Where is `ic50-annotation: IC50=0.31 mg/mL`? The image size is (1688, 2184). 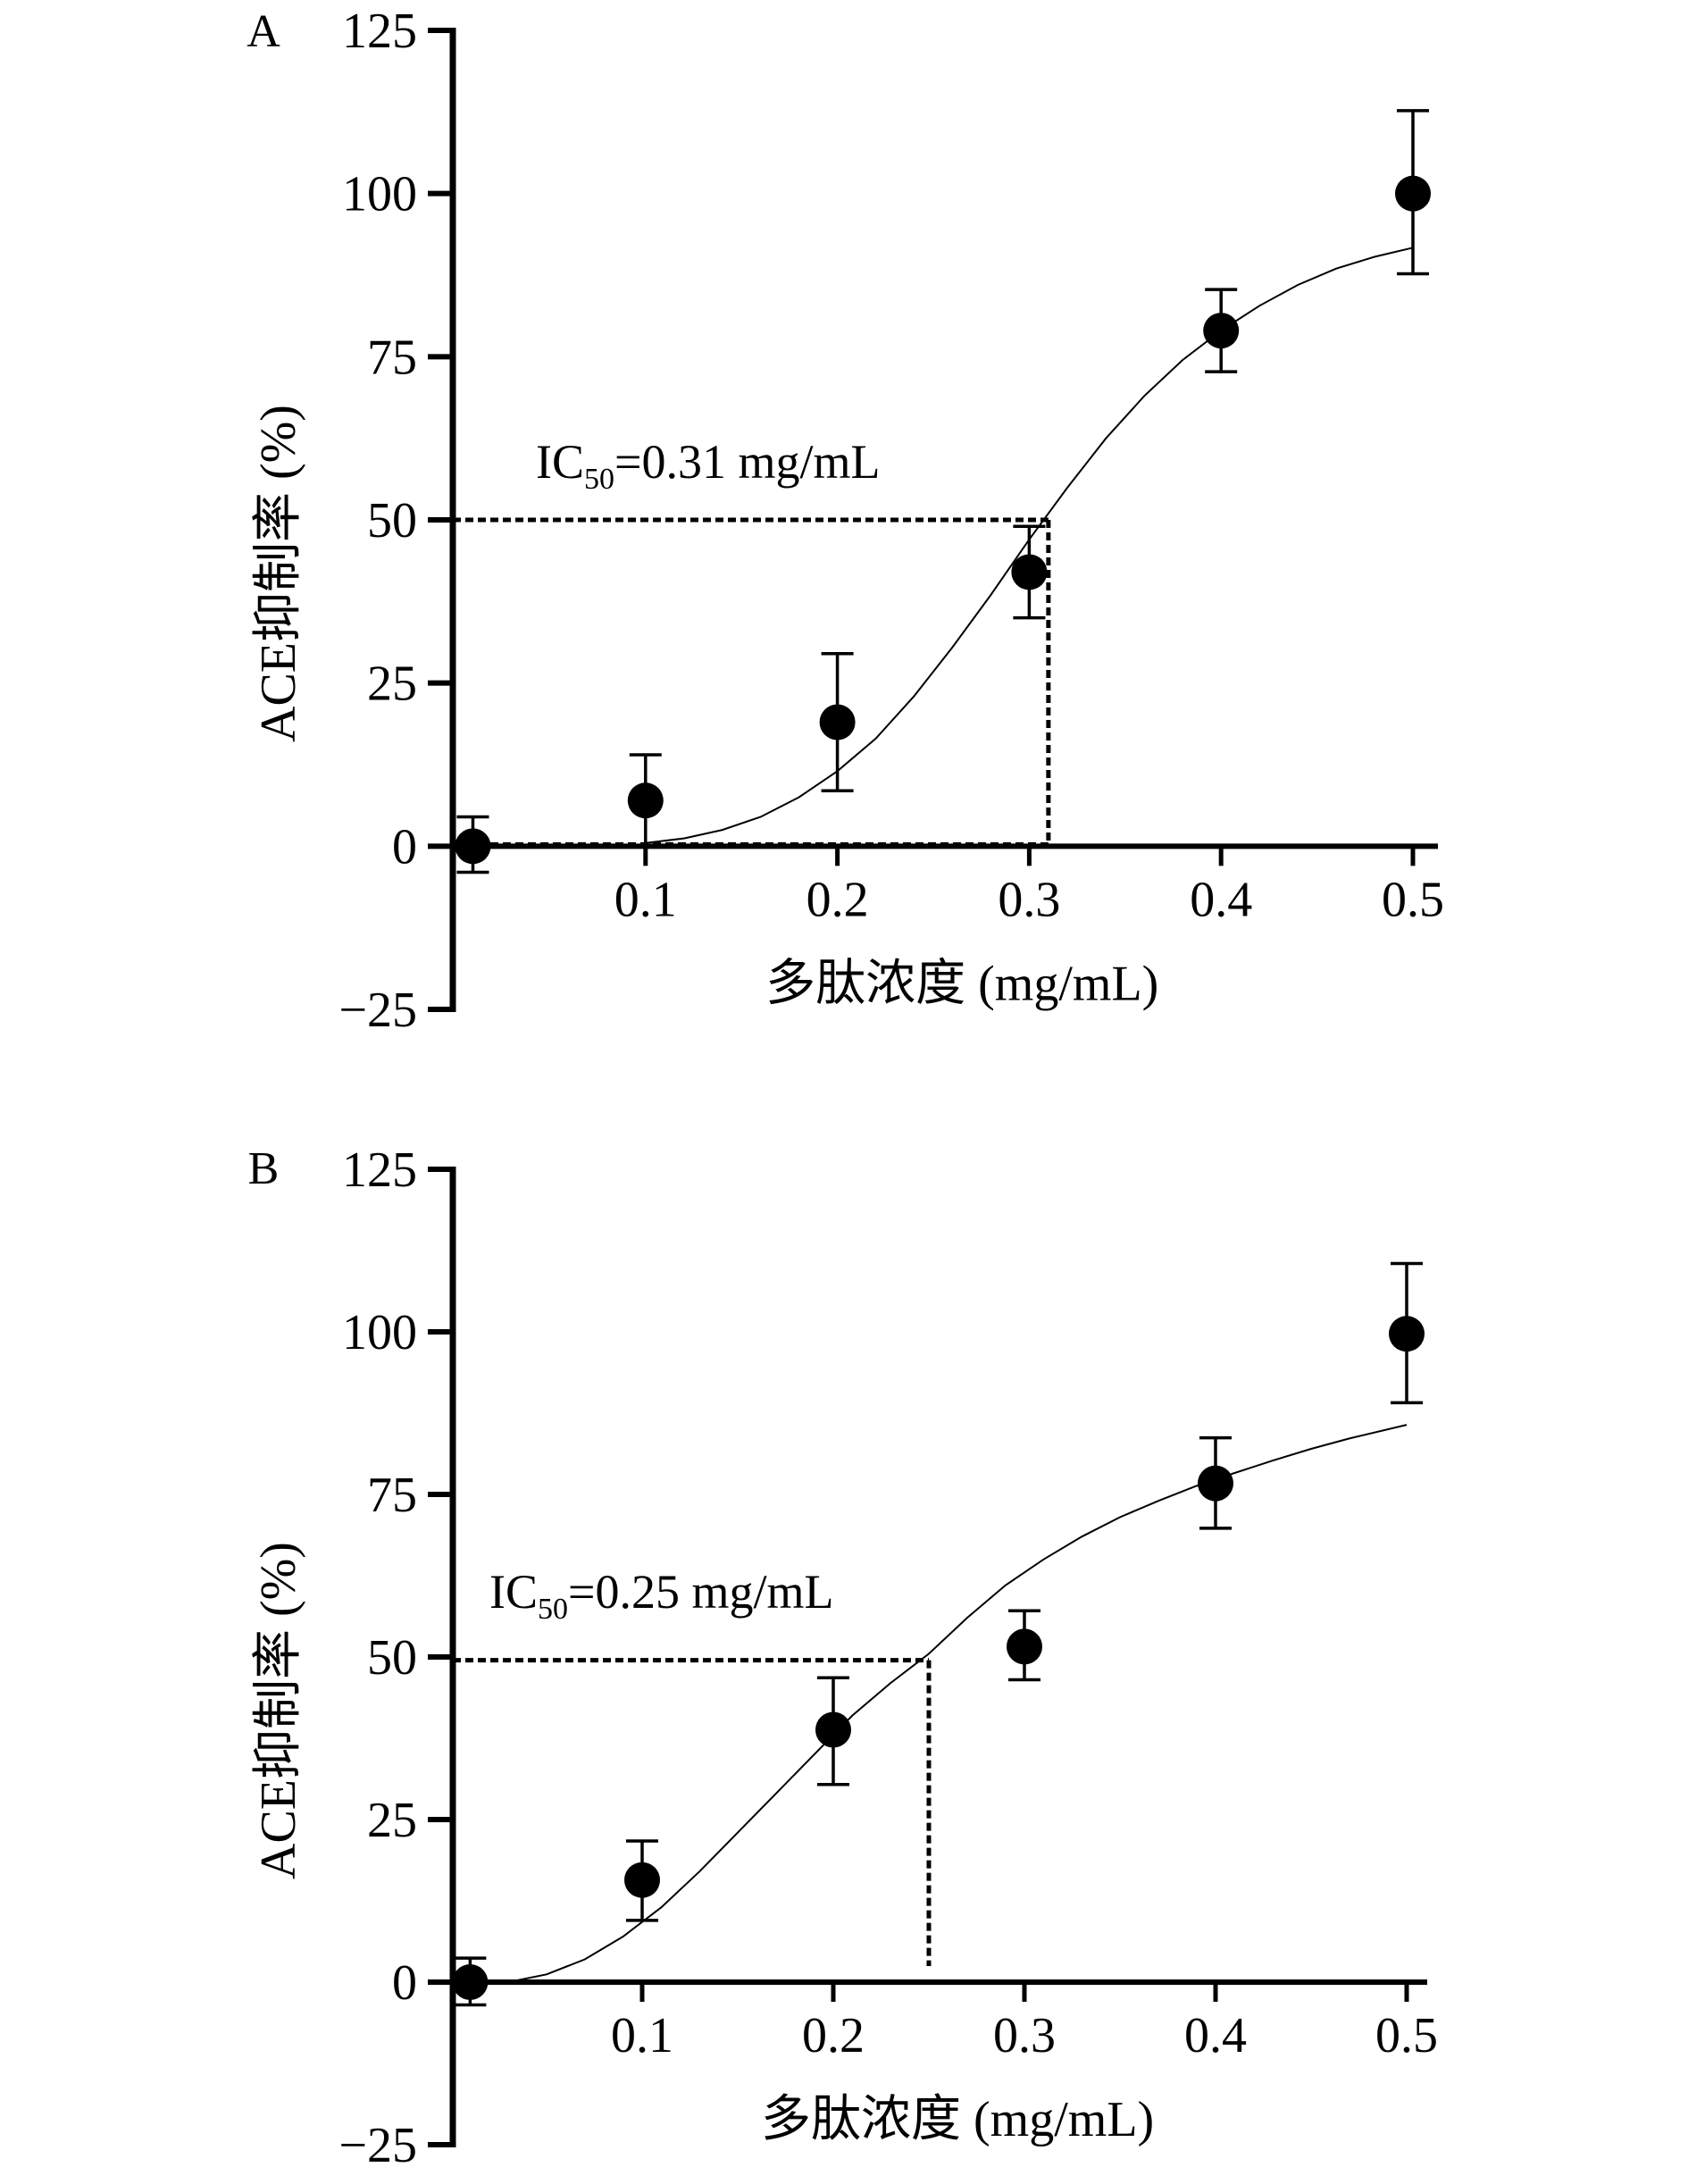
ic50-annotation: IC50=0.31 mg/mL is located at coordinates (708, 465).